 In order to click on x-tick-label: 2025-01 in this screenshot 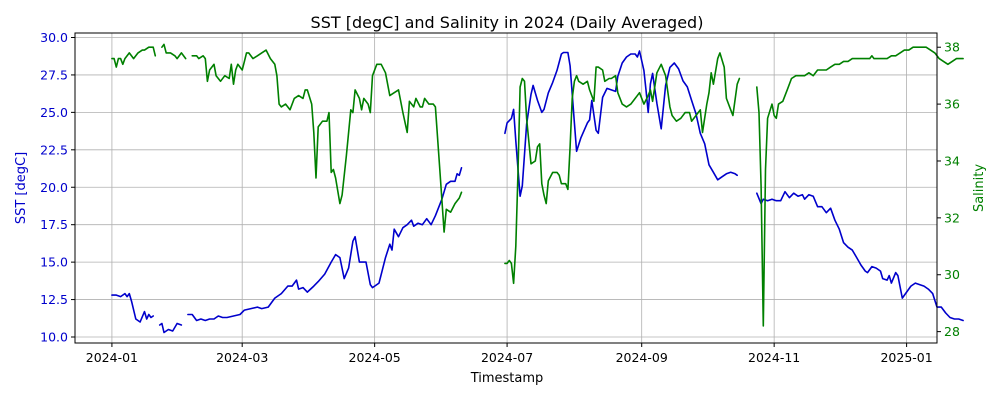, I will do `click(906, 357)`.